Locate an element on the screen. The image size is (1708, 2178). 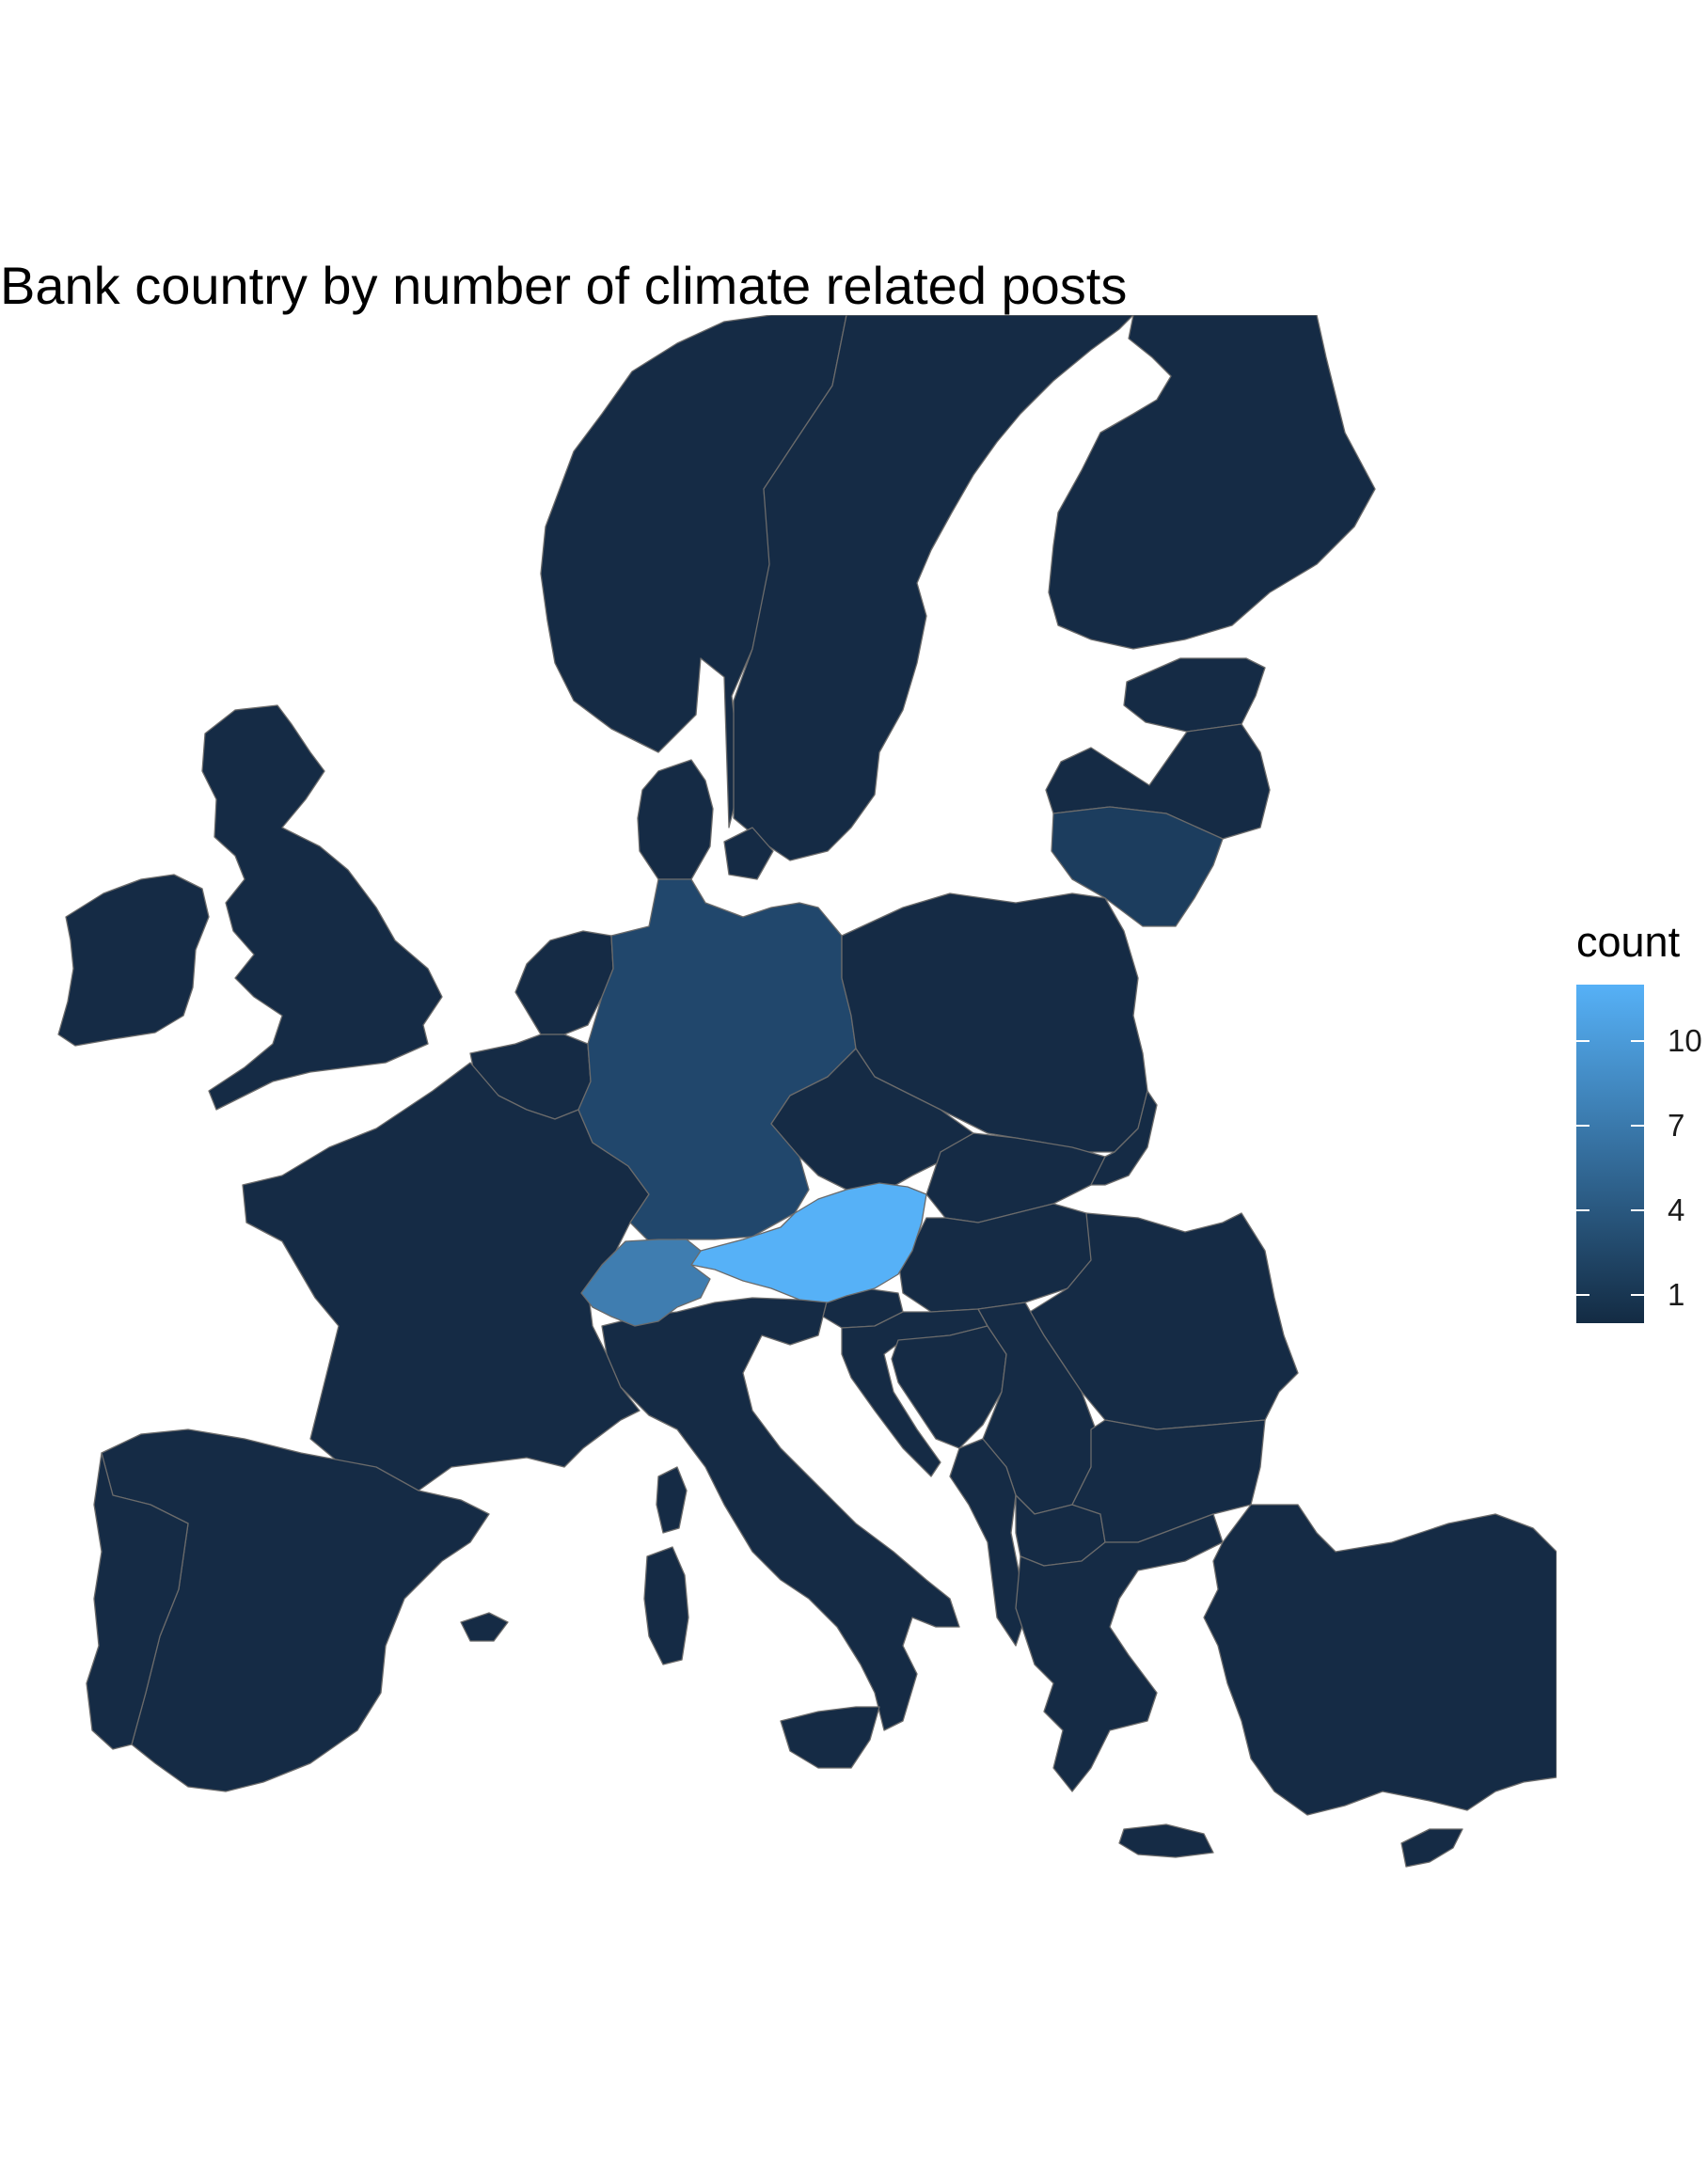
country-greece is located at coordinates (1119, 1653).